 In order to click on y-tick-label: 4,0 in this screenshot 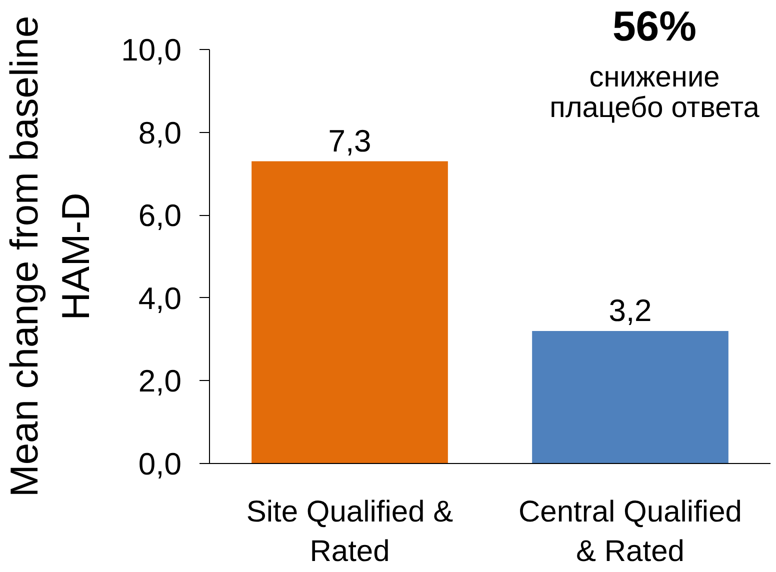, I will do `click(160, 298)`.